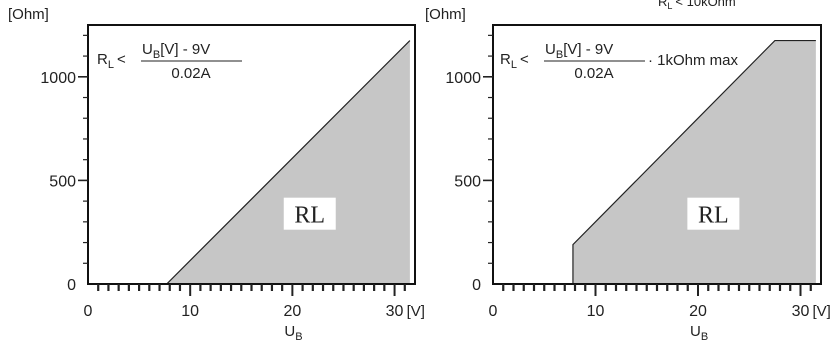 The image size is (840, 342). Describe the element at coordinates (292, 311) in the screenshot. I see `x-tick-label-left: 20` at that location.